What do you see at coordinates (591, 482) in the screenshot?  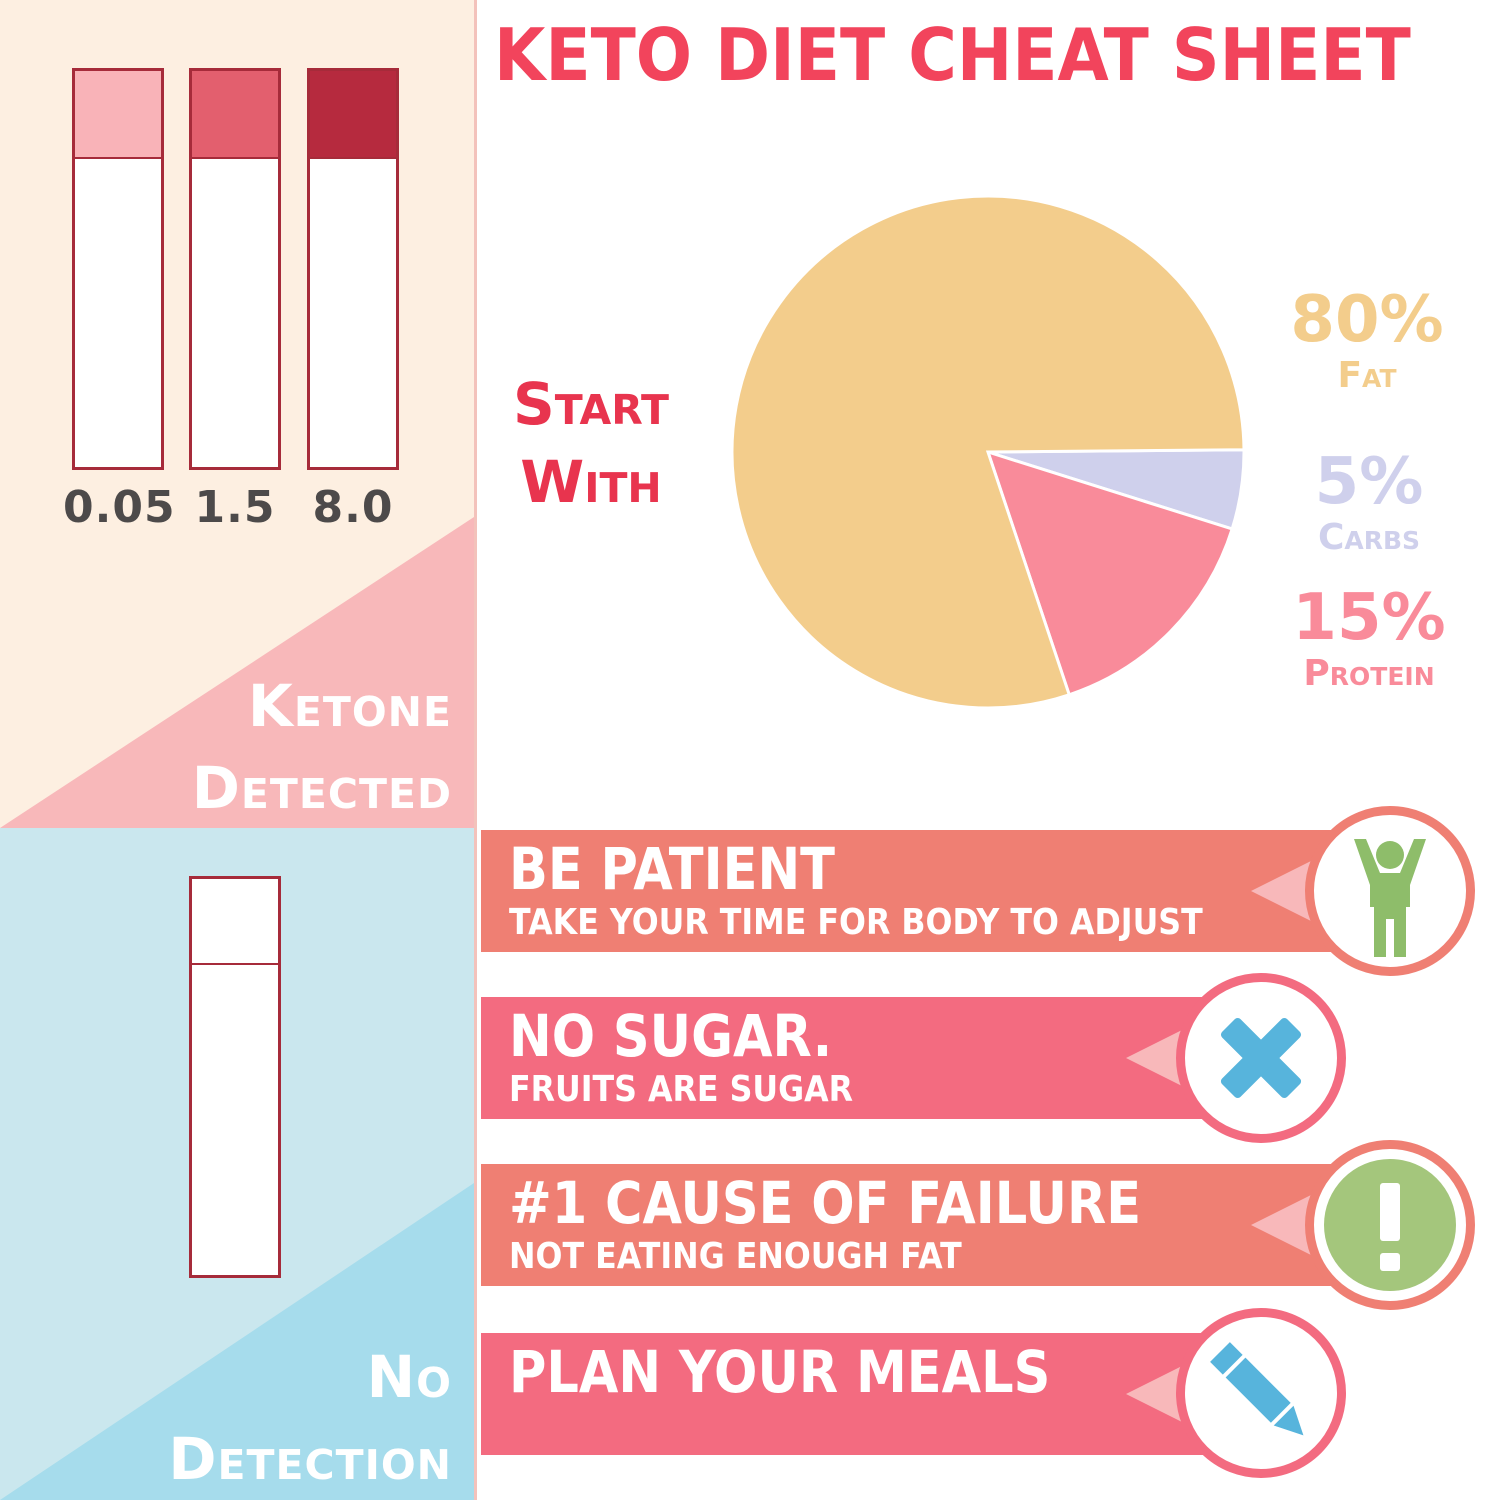 I see `start-line: With` at bounding box center [591, 482].